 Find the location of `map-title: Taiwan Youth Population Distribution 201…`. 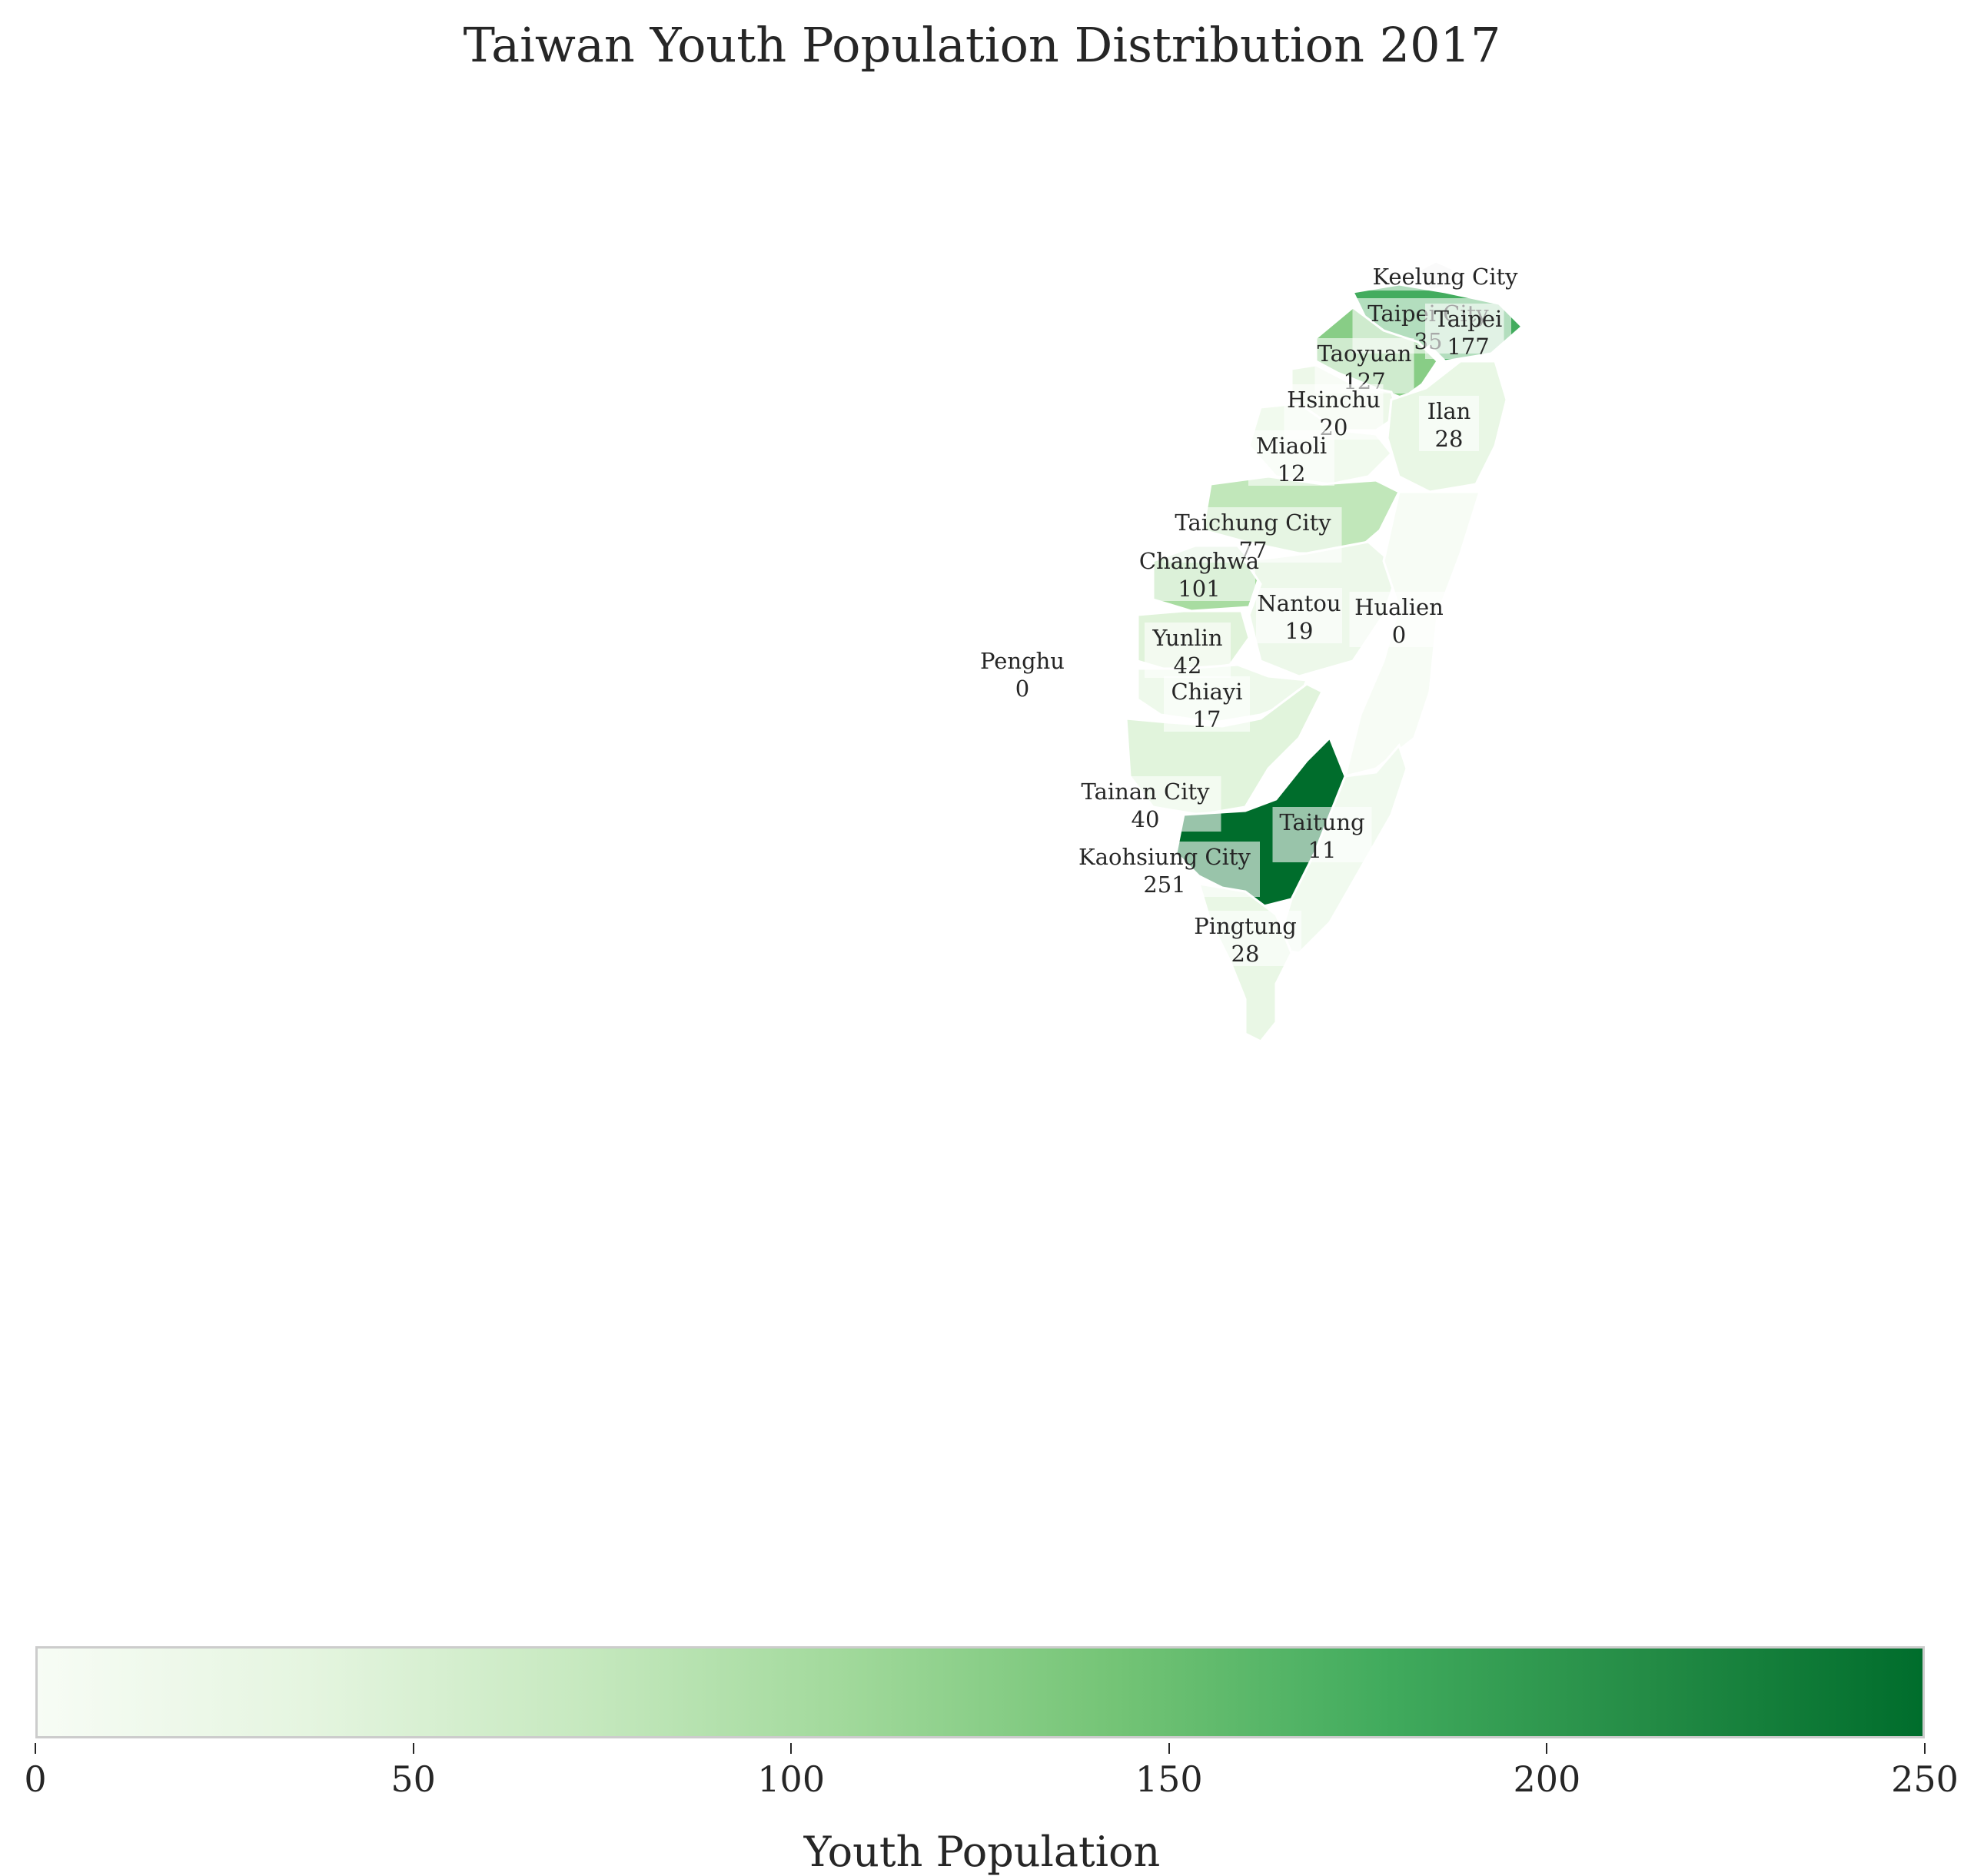

map-title: Taiwan Youth Population Distribution 201… is located at coordinates (982, 45).